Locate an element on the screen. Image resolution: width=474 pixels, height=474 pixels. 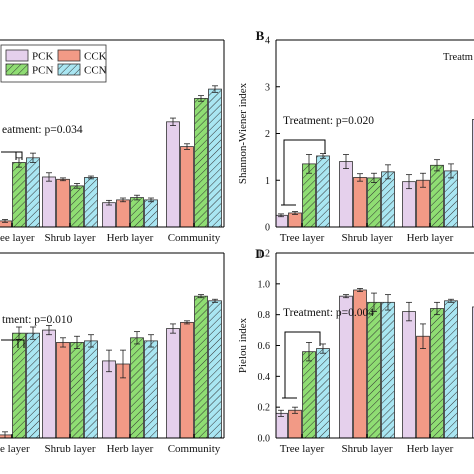
y-tick-label: 0.6 is located at coordinates (264, 346).